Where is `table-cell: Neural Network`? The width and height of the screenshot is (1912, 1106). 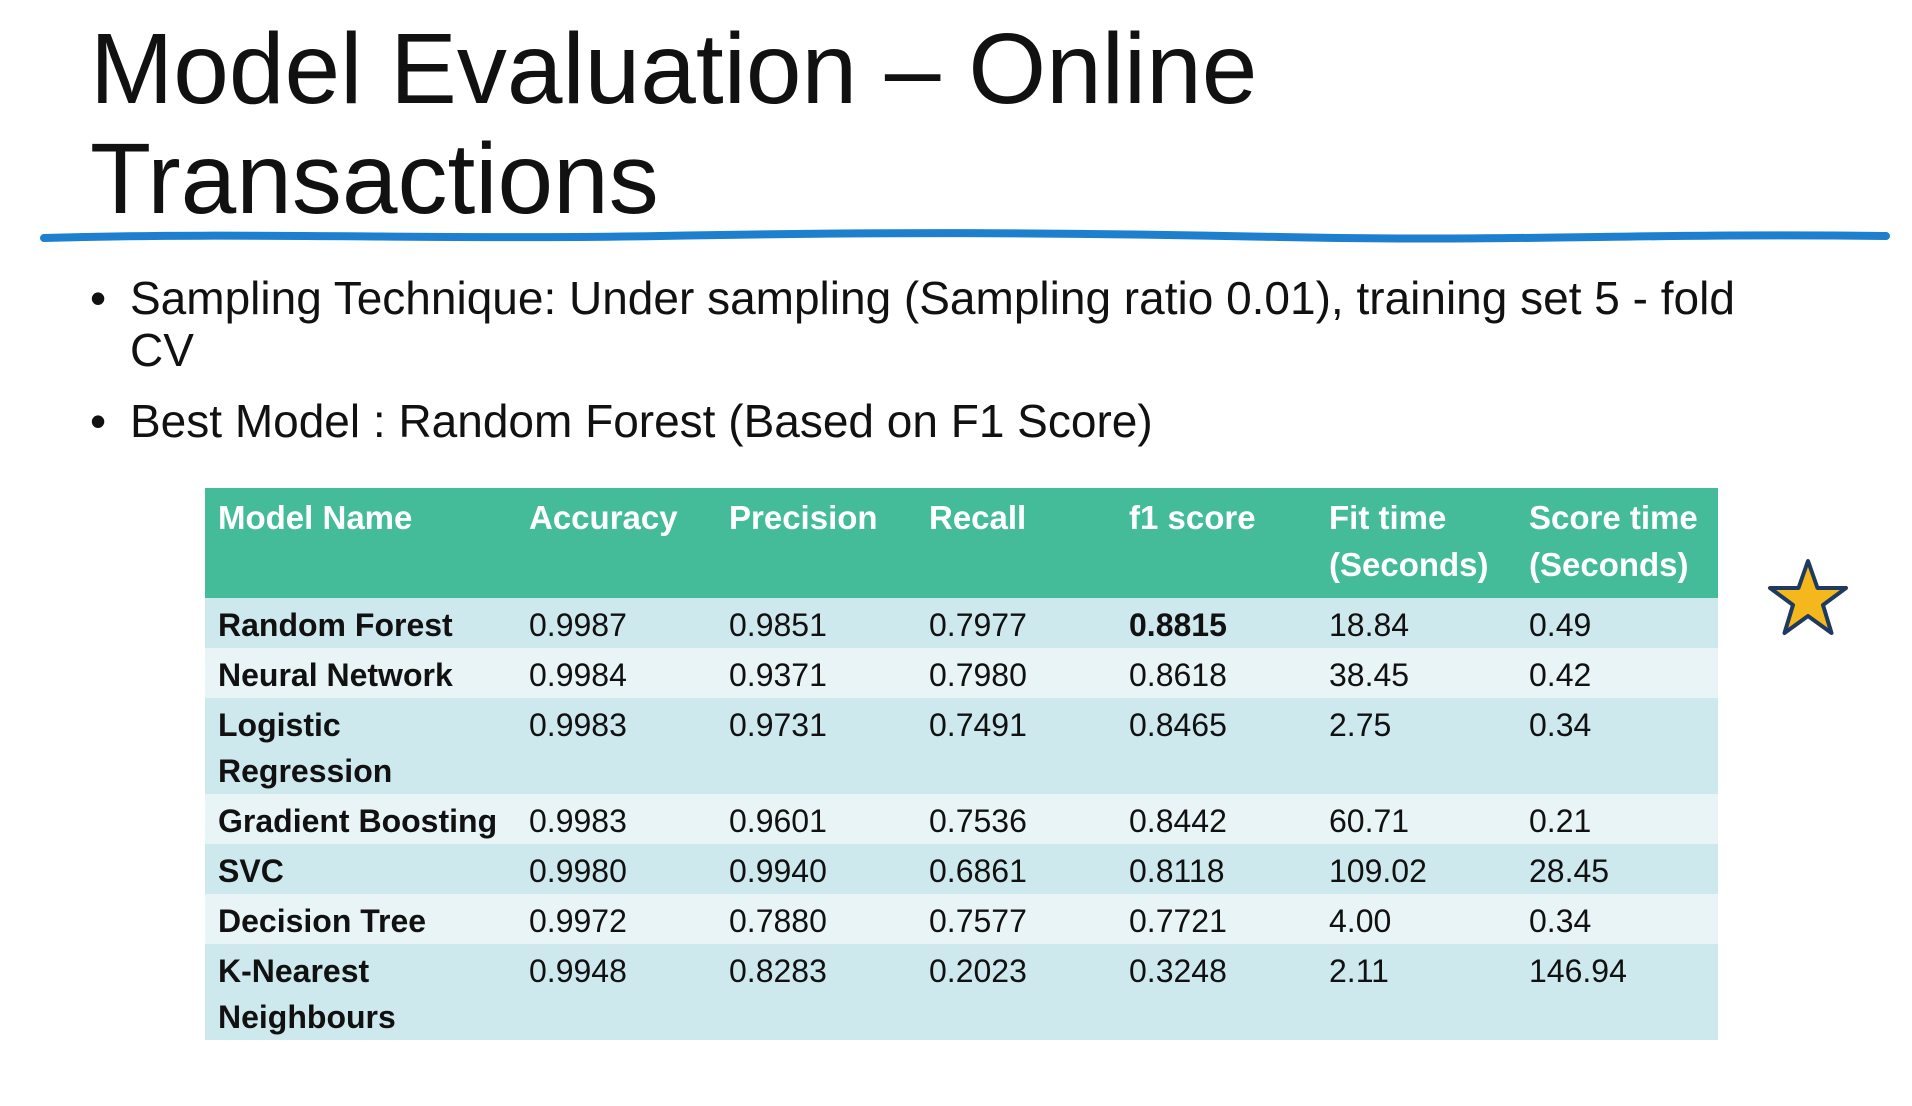 table-cell: Neural Network is located at coordinates (360, 673).